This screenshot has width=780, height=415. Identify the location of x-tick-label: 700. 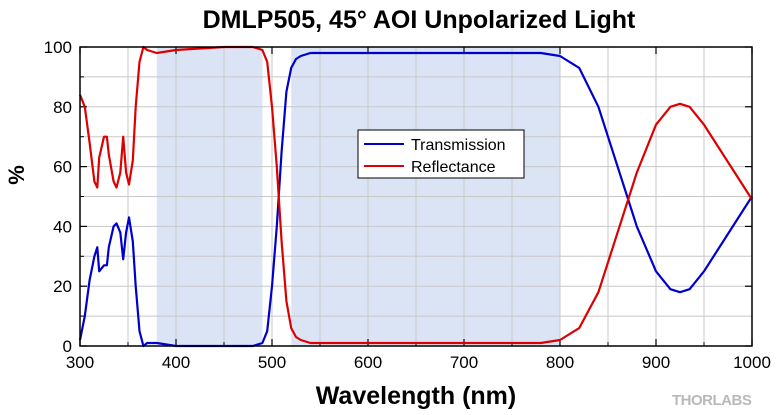
(464, 362).